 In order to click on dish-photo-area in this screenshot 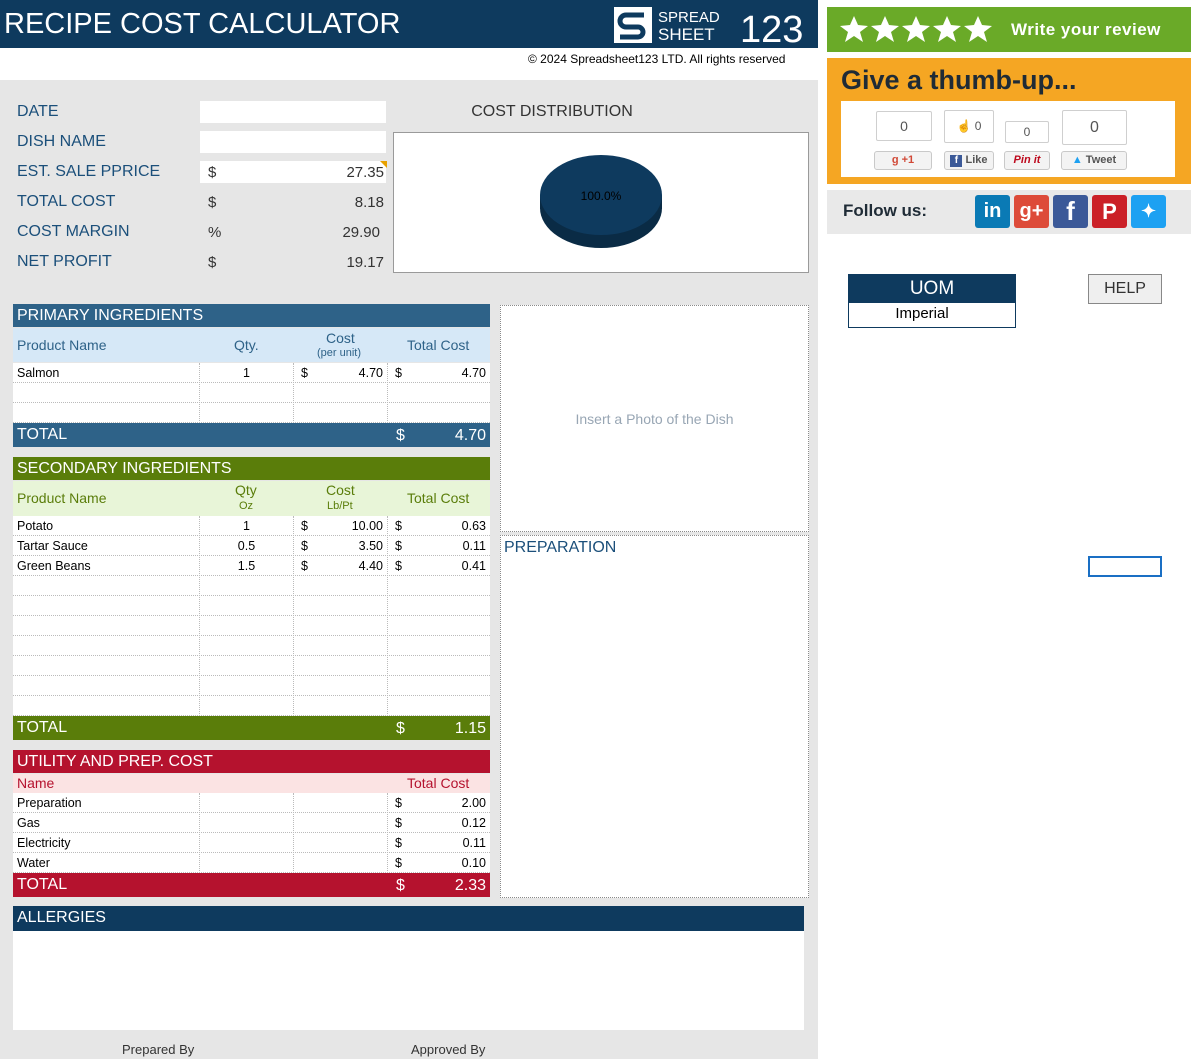, I will do `click(654, 418)`.